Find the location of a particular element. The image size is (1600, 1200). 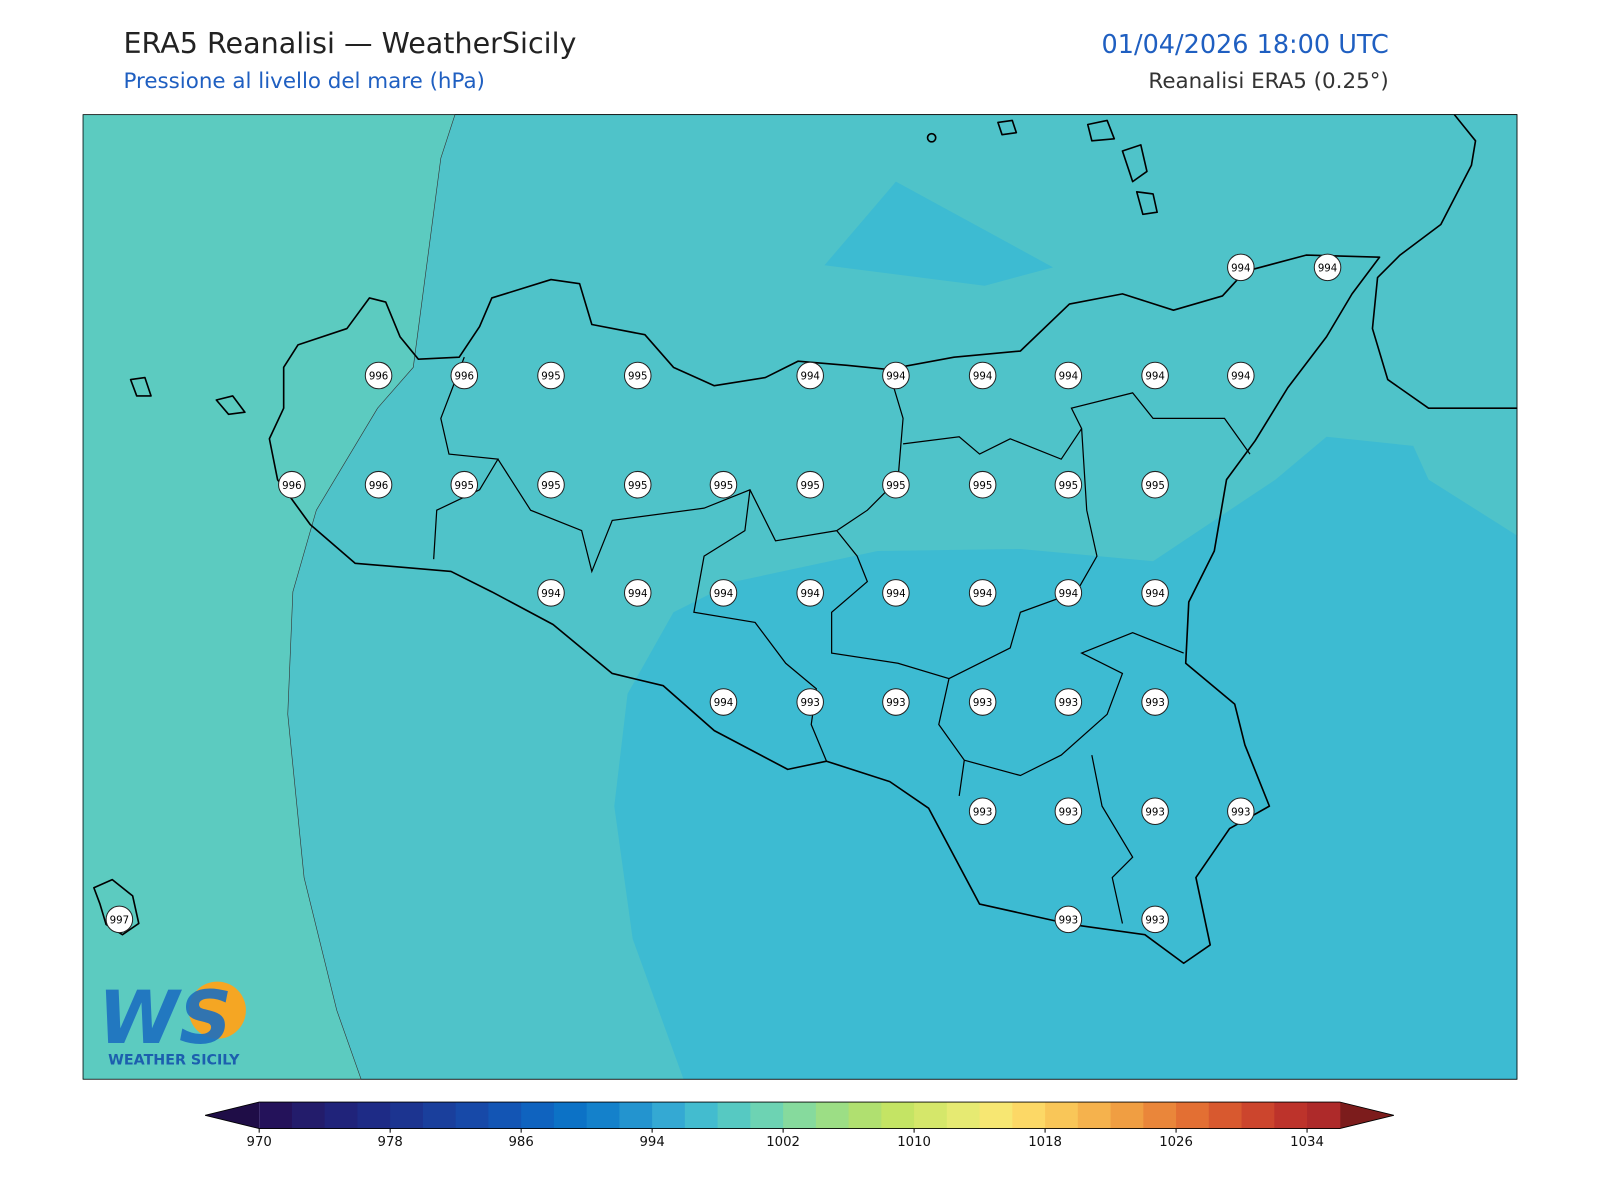

logo-sun is located at coordinates (217, 1010).